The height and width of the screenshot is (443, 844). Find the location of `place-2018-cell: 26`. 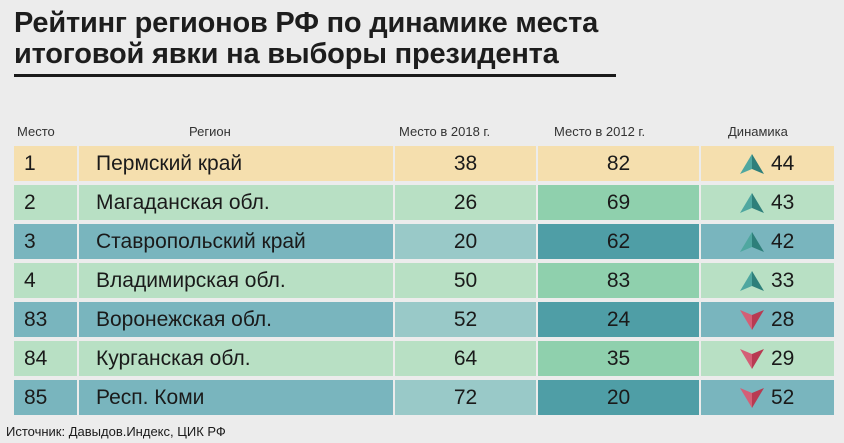

place-2018-cell: 26 is located at coordinates (465, 202).